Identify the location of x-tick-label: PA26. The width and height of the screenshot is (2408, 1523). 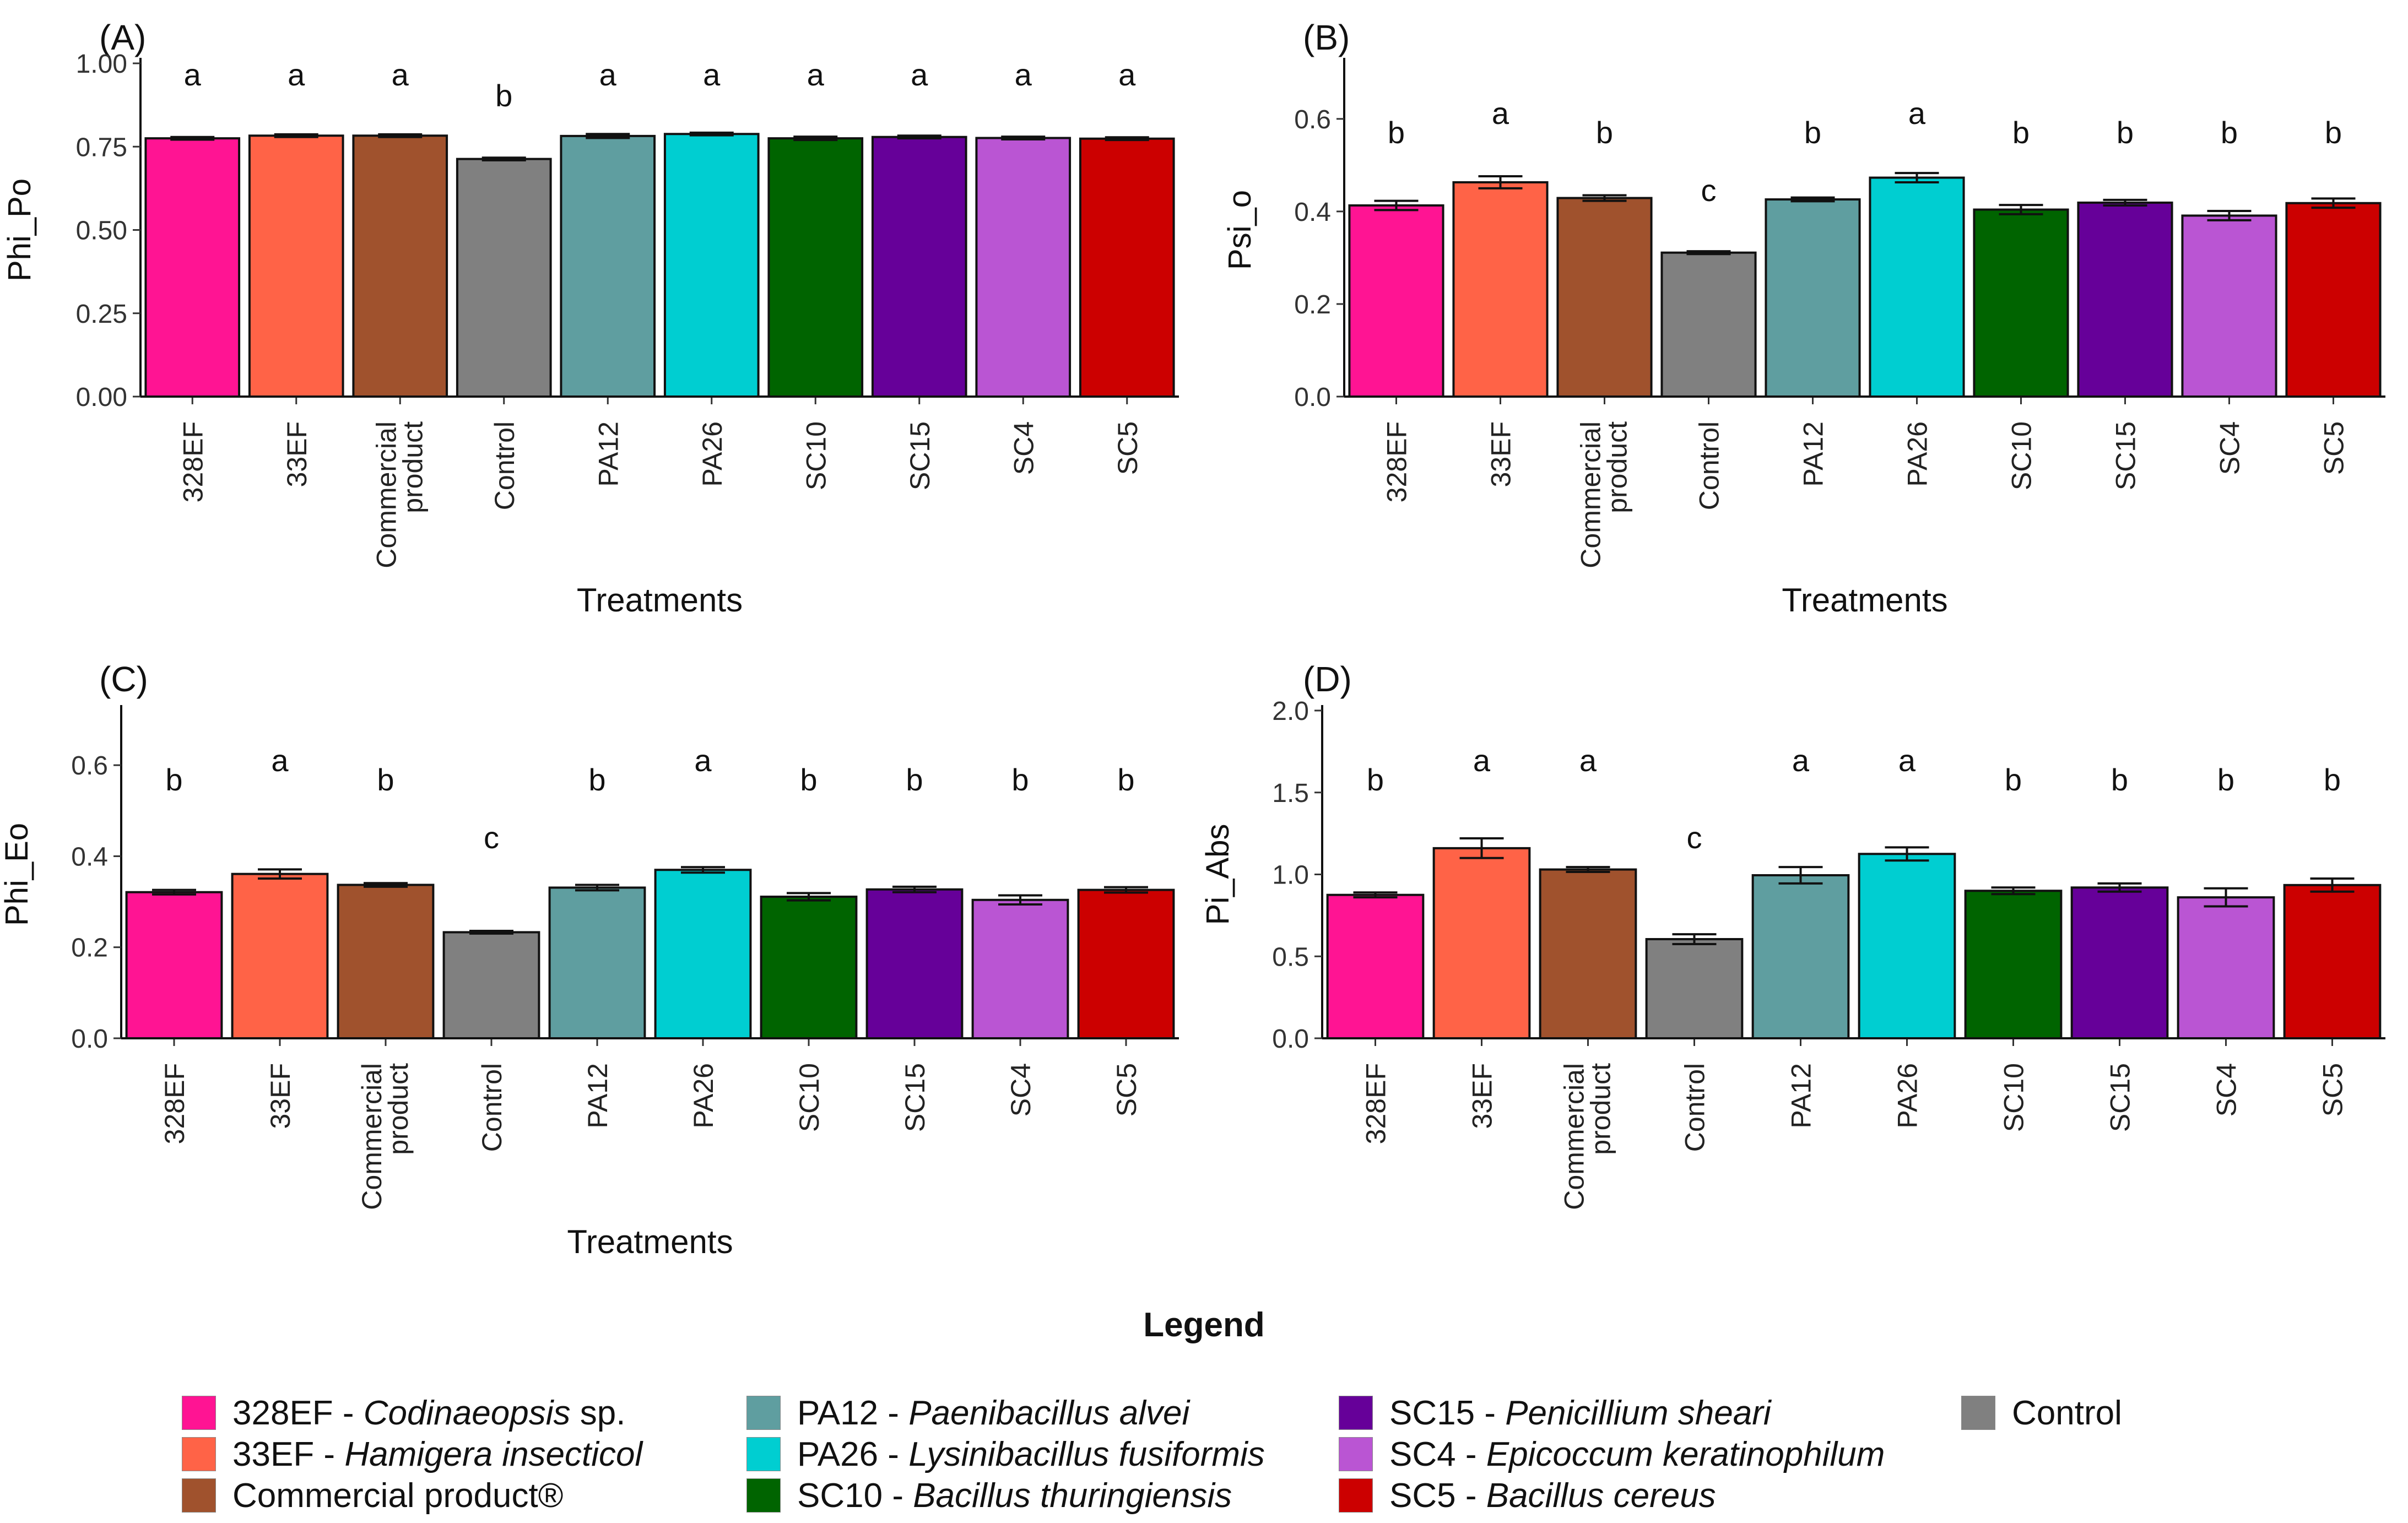
(1917, 454).